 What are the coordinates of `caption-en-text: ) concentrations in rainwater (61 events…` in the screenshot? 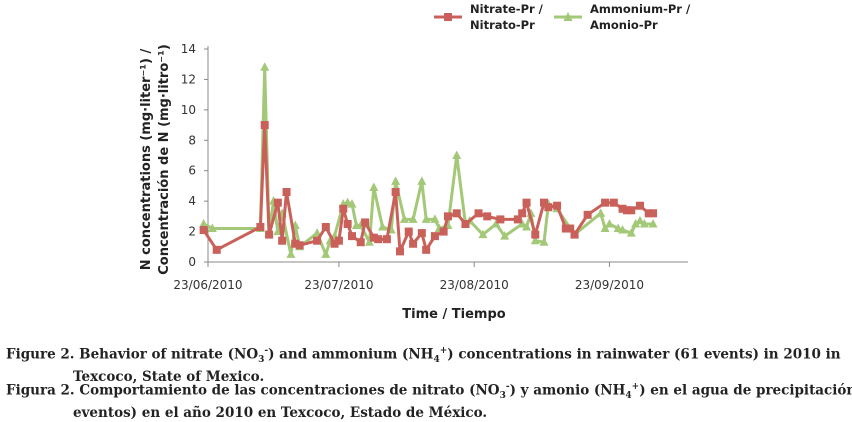 It's located at (644, 354).